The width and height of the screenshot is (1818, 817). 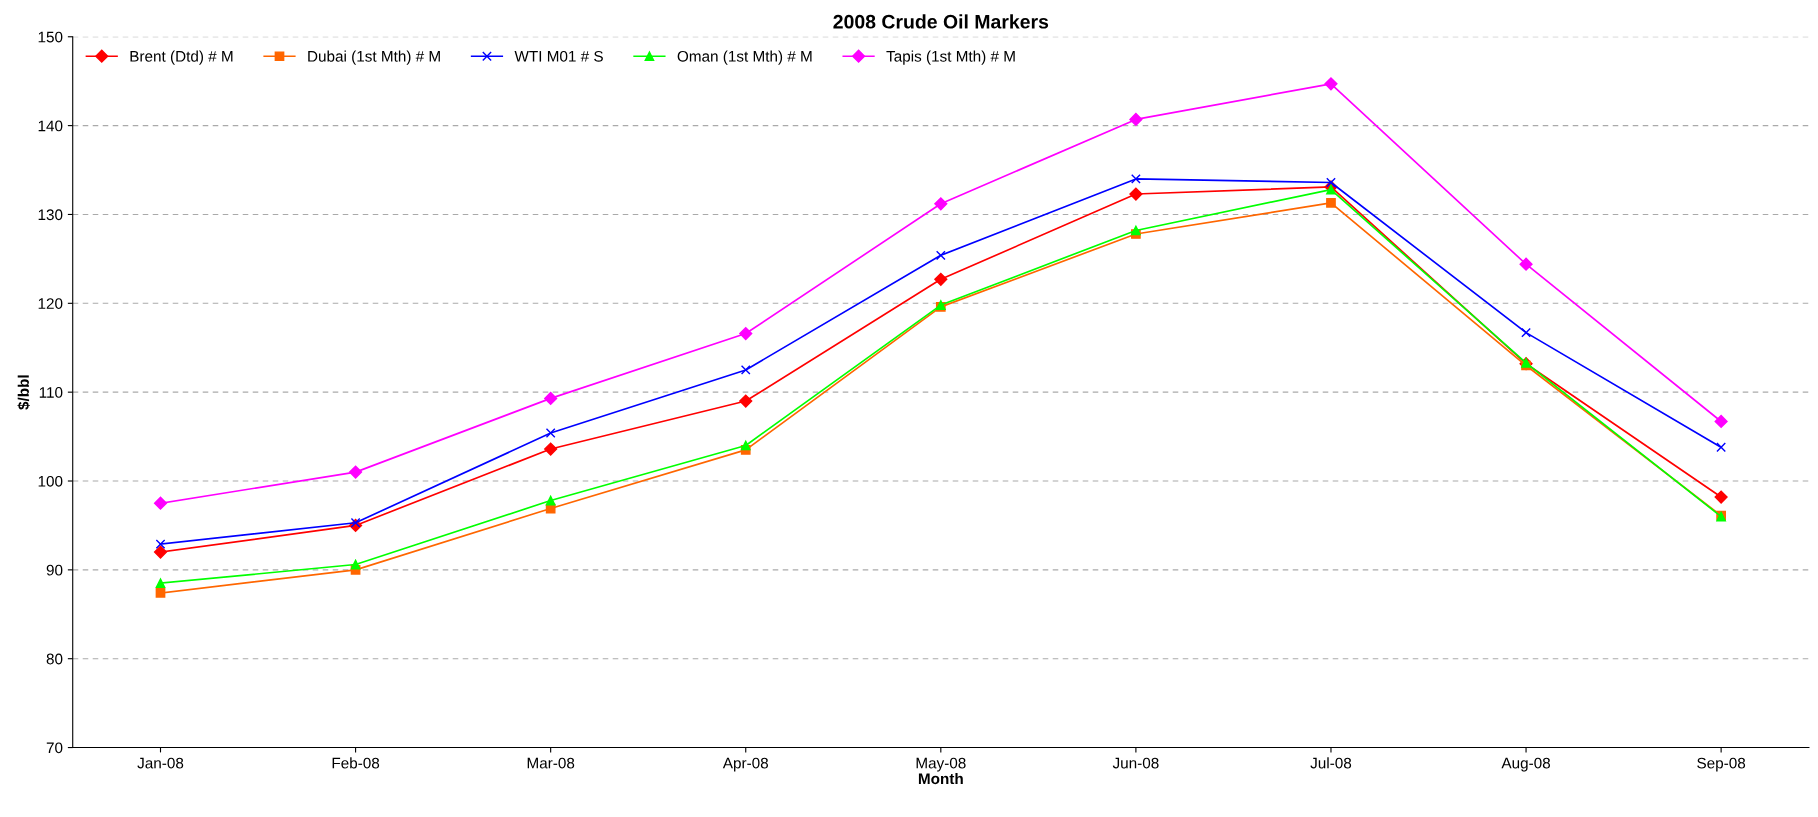 What do you see at coordinates (1135, 763) in the screenshot?
I see `x-tick-label: Jun-08` at bounding box center [1135, 763].